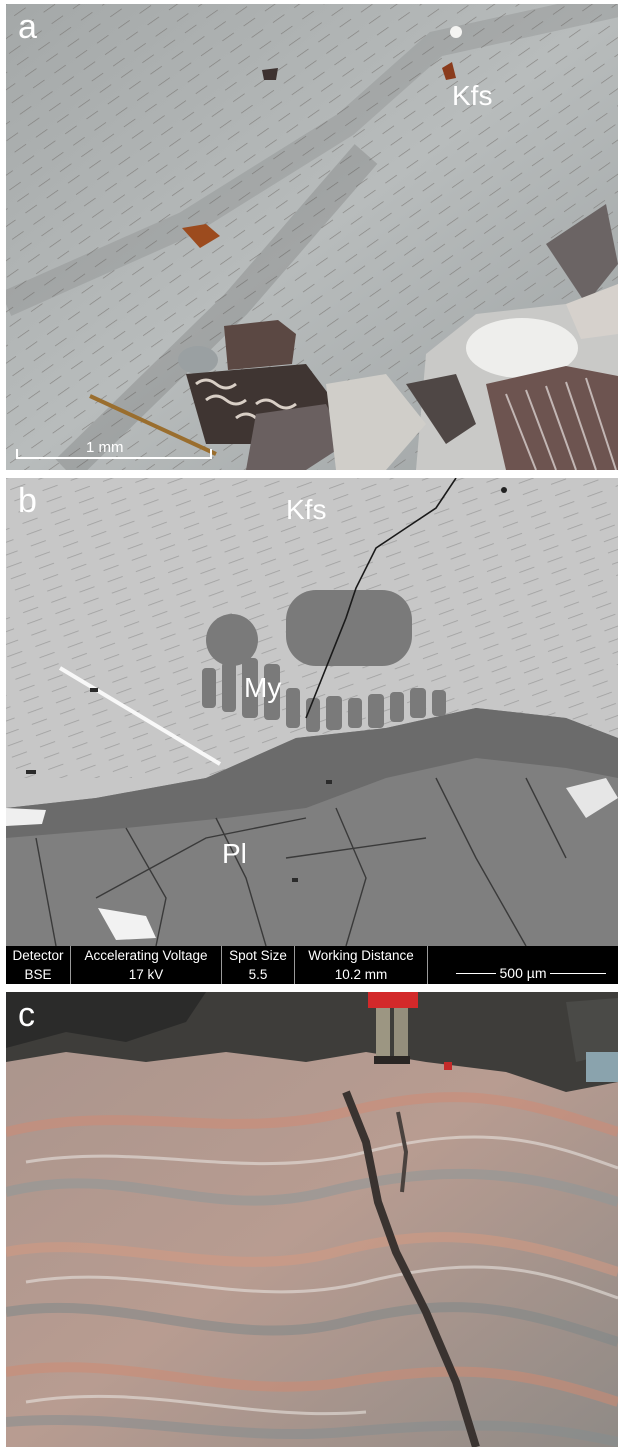  What do you see at coordinates (523, 973) in the screenshot?
I see `sem-scale-label: 500 µm` at bounding box center [523, 973].